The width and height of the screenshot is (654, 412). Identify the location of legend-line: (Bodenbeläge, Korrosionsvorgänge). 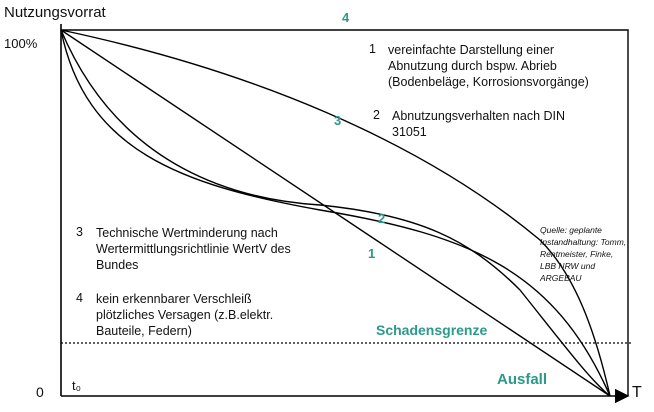
(488, 82).